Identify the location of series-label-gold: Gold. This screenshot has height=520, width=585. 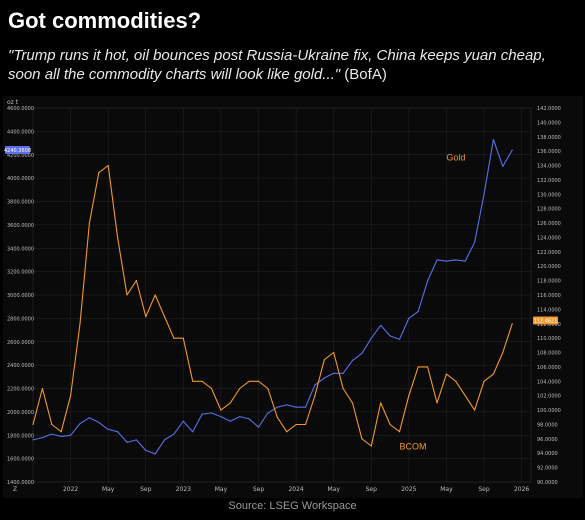
(455, 158).